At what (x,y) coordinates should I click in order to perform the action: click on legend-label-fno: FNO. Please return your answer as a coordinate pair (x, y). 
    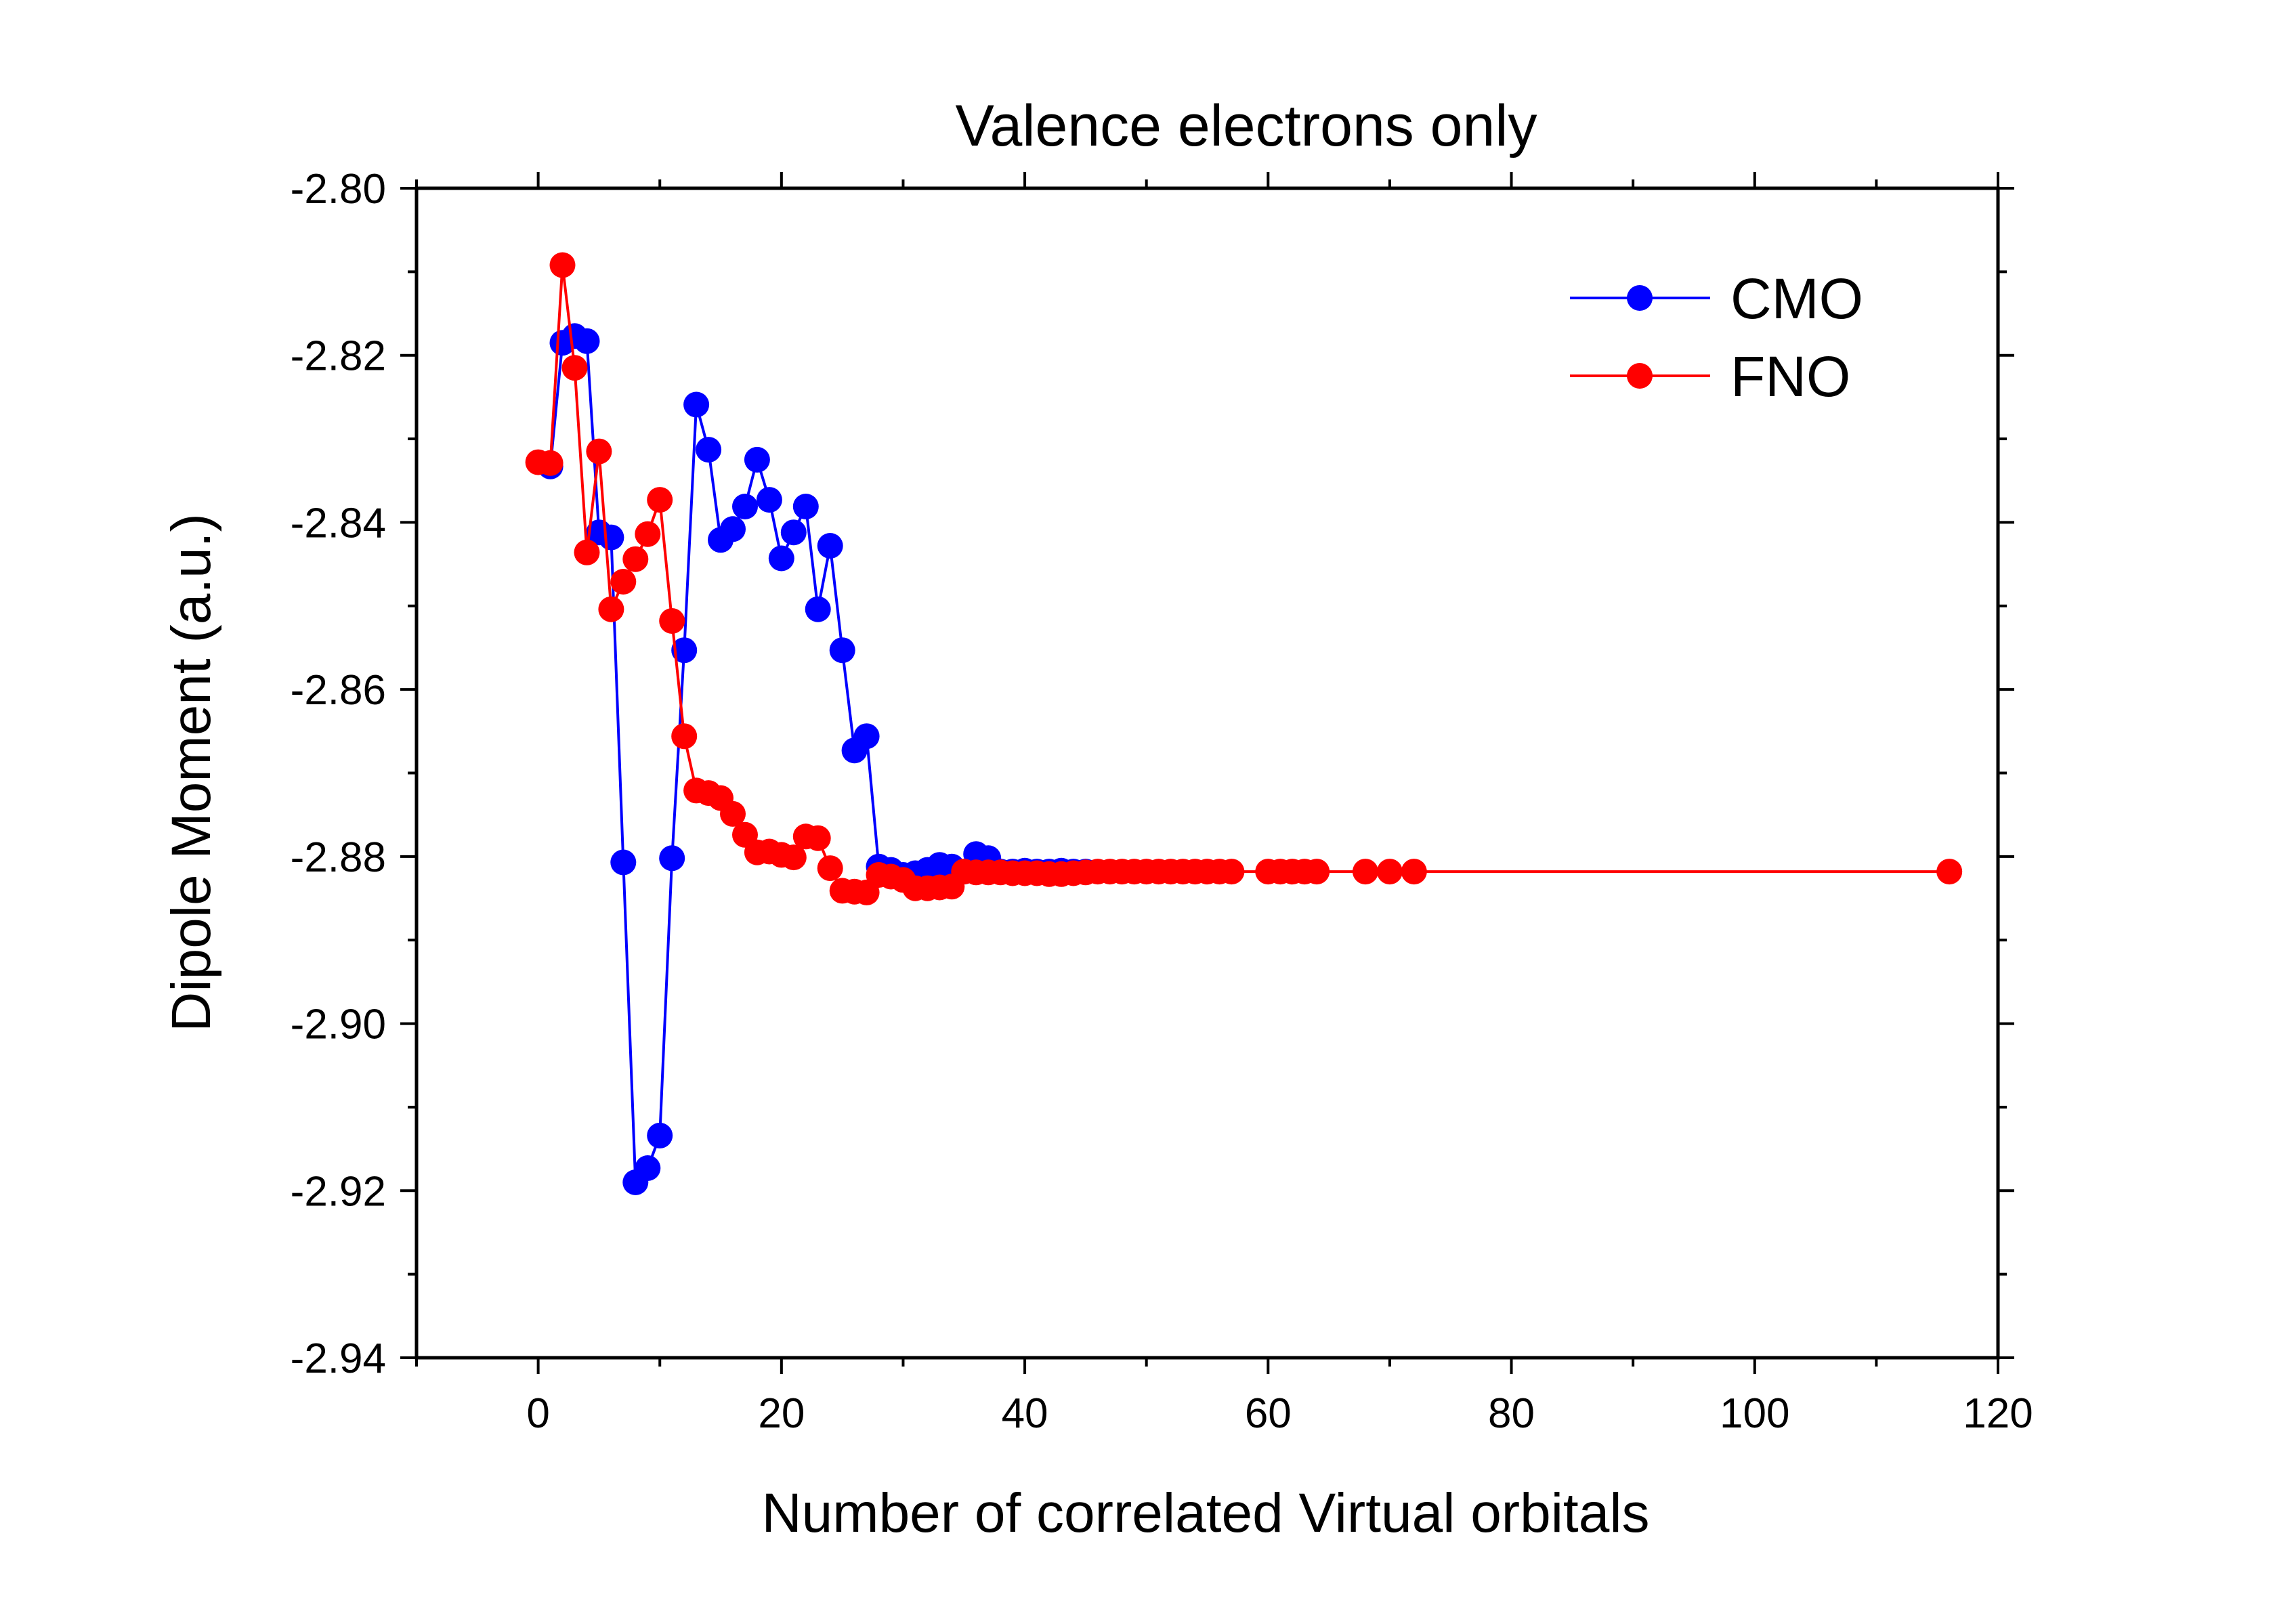
    Looking at the image, I should click on (1790, 376).